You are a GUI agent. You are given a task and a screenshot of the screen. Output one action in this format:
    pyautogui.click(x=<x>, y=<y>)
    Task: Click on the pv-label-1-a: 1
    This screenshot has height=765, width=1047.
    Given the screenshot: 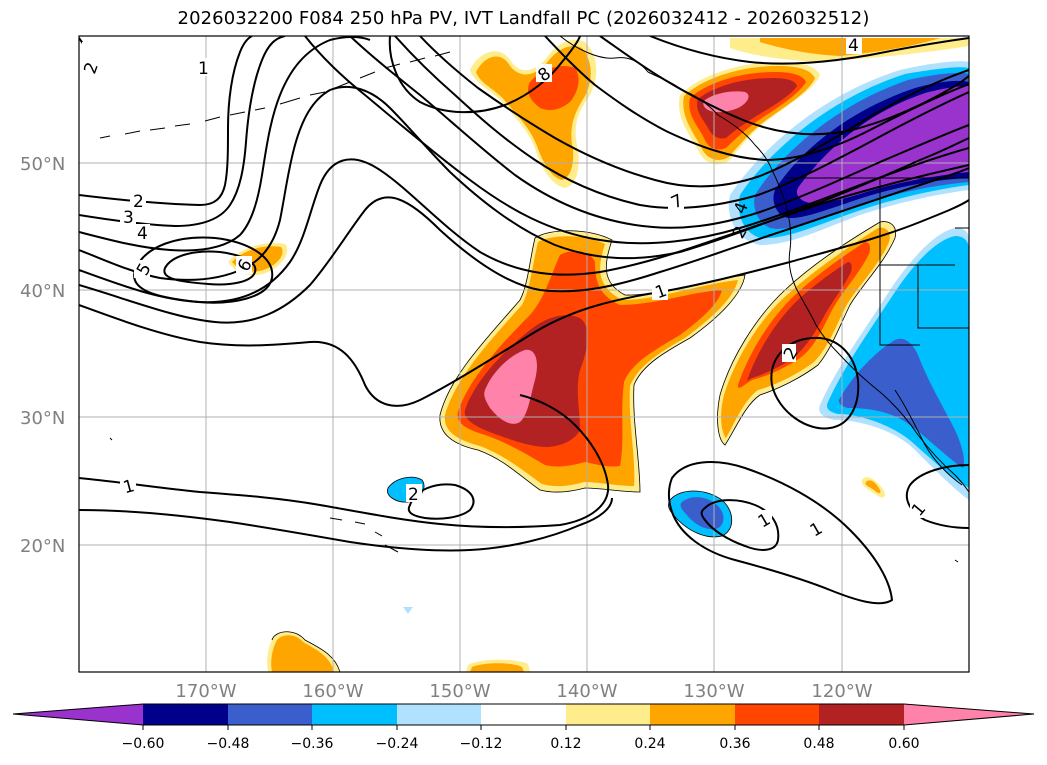 What is the action you would take?
    pyautogui.click(x=203, y=69)
    